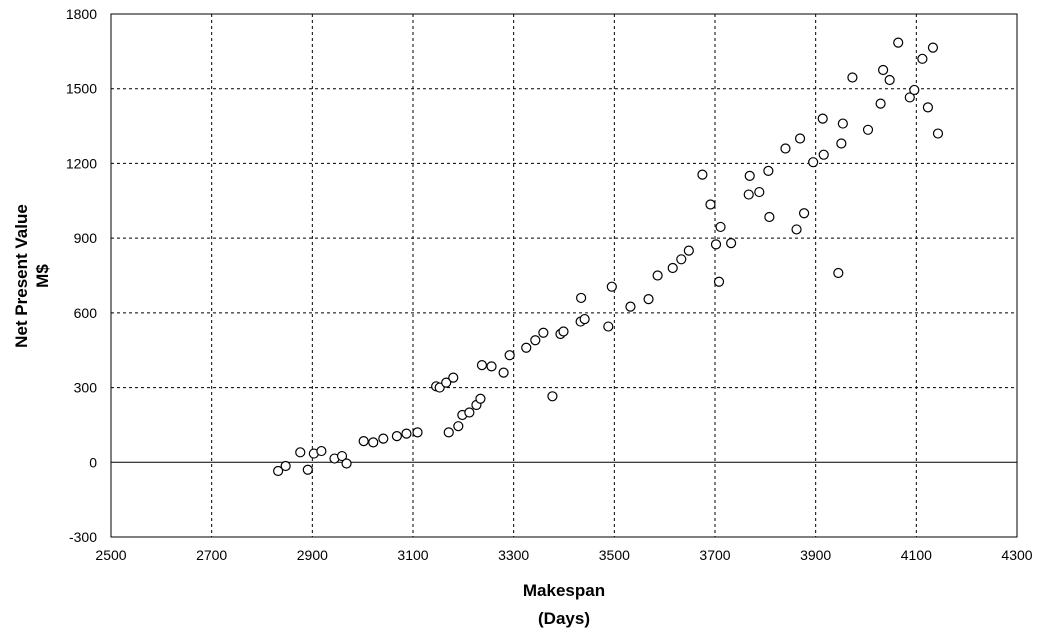  Describe the element at coordinates (110, 555) in the screenshot. I see `x-tick-label: 2500` at that location.